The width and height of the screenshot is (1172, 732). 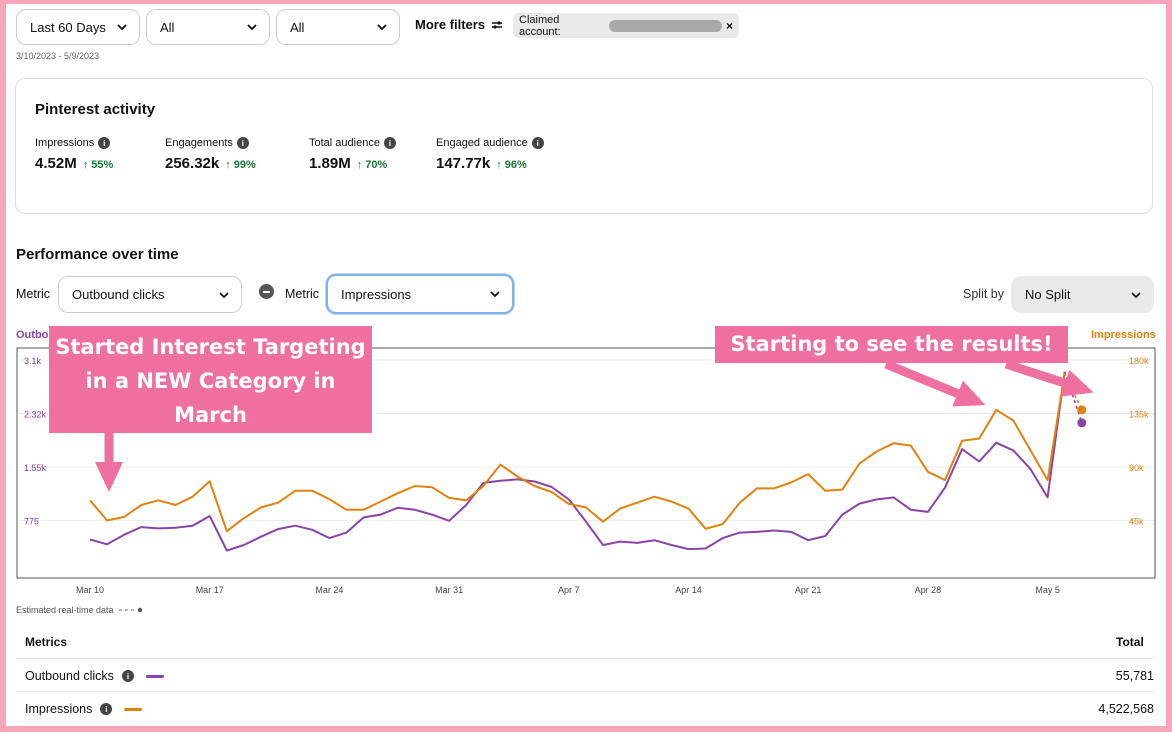 What do you see at coordinates (1136, 468) in the screenshot?
I see `right-tick-label: 90k` at bounding box center [1136, 468].